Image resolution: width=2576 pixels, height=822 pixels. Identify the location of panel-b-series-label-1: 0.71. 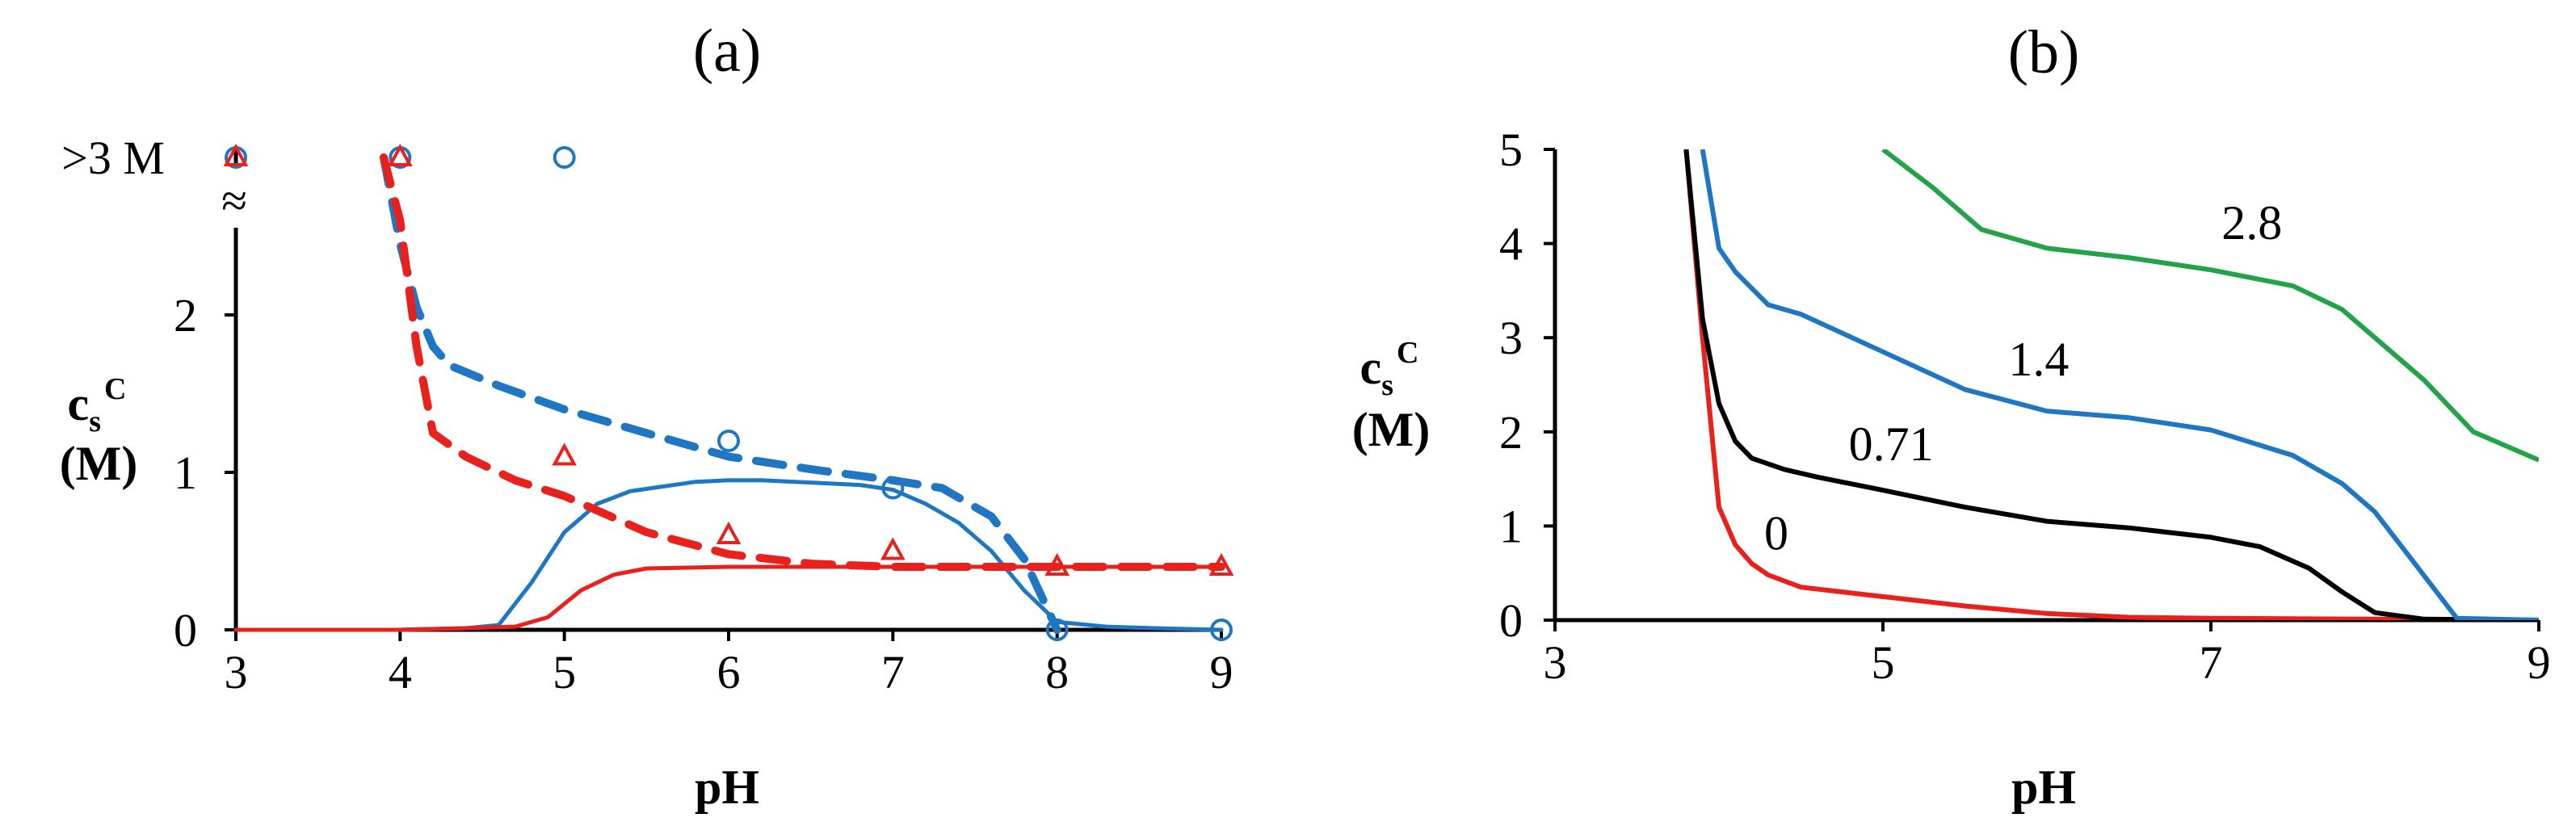
(1891, 444).